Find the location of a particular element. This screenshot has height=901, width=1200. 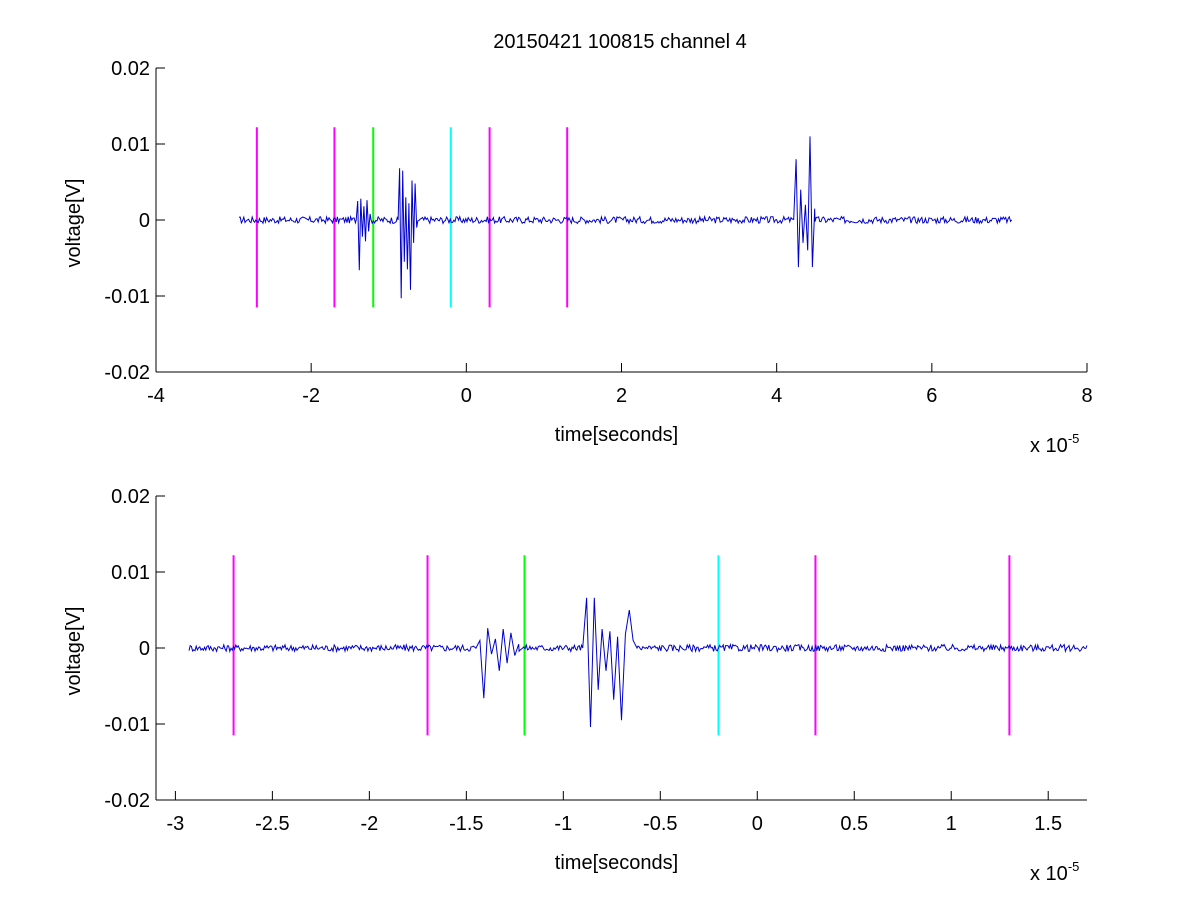

y-axis-label-top: voltage[V] is located at coordinates (74, 223).